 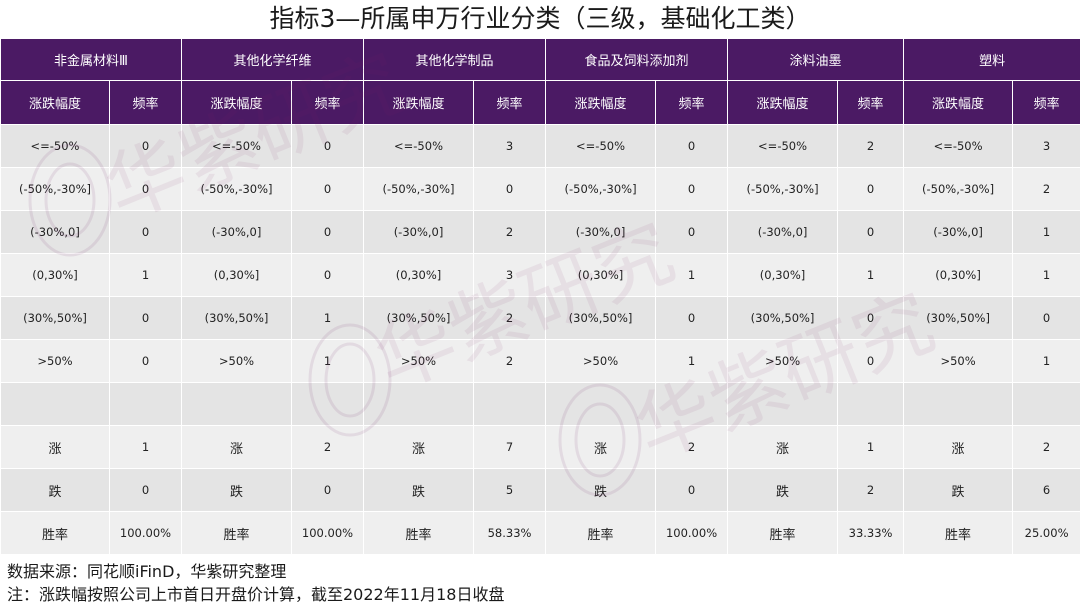 I want to click on source-note: 数据来源：同花顺iFinD，华紫研究整理, so click(x=147, y=571).